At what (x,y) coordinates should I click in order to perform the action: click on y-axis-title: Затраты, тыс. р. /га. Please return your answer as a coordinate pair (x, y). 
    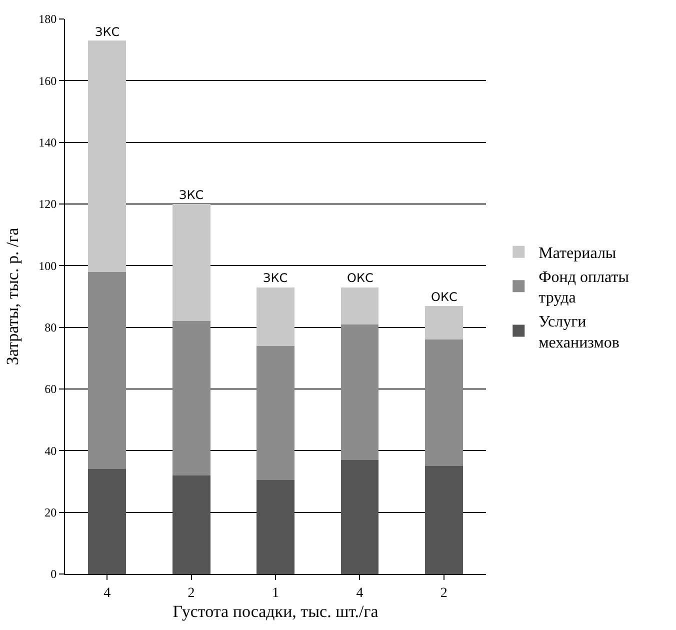
    Looking at the image, I should click on (12, 296).